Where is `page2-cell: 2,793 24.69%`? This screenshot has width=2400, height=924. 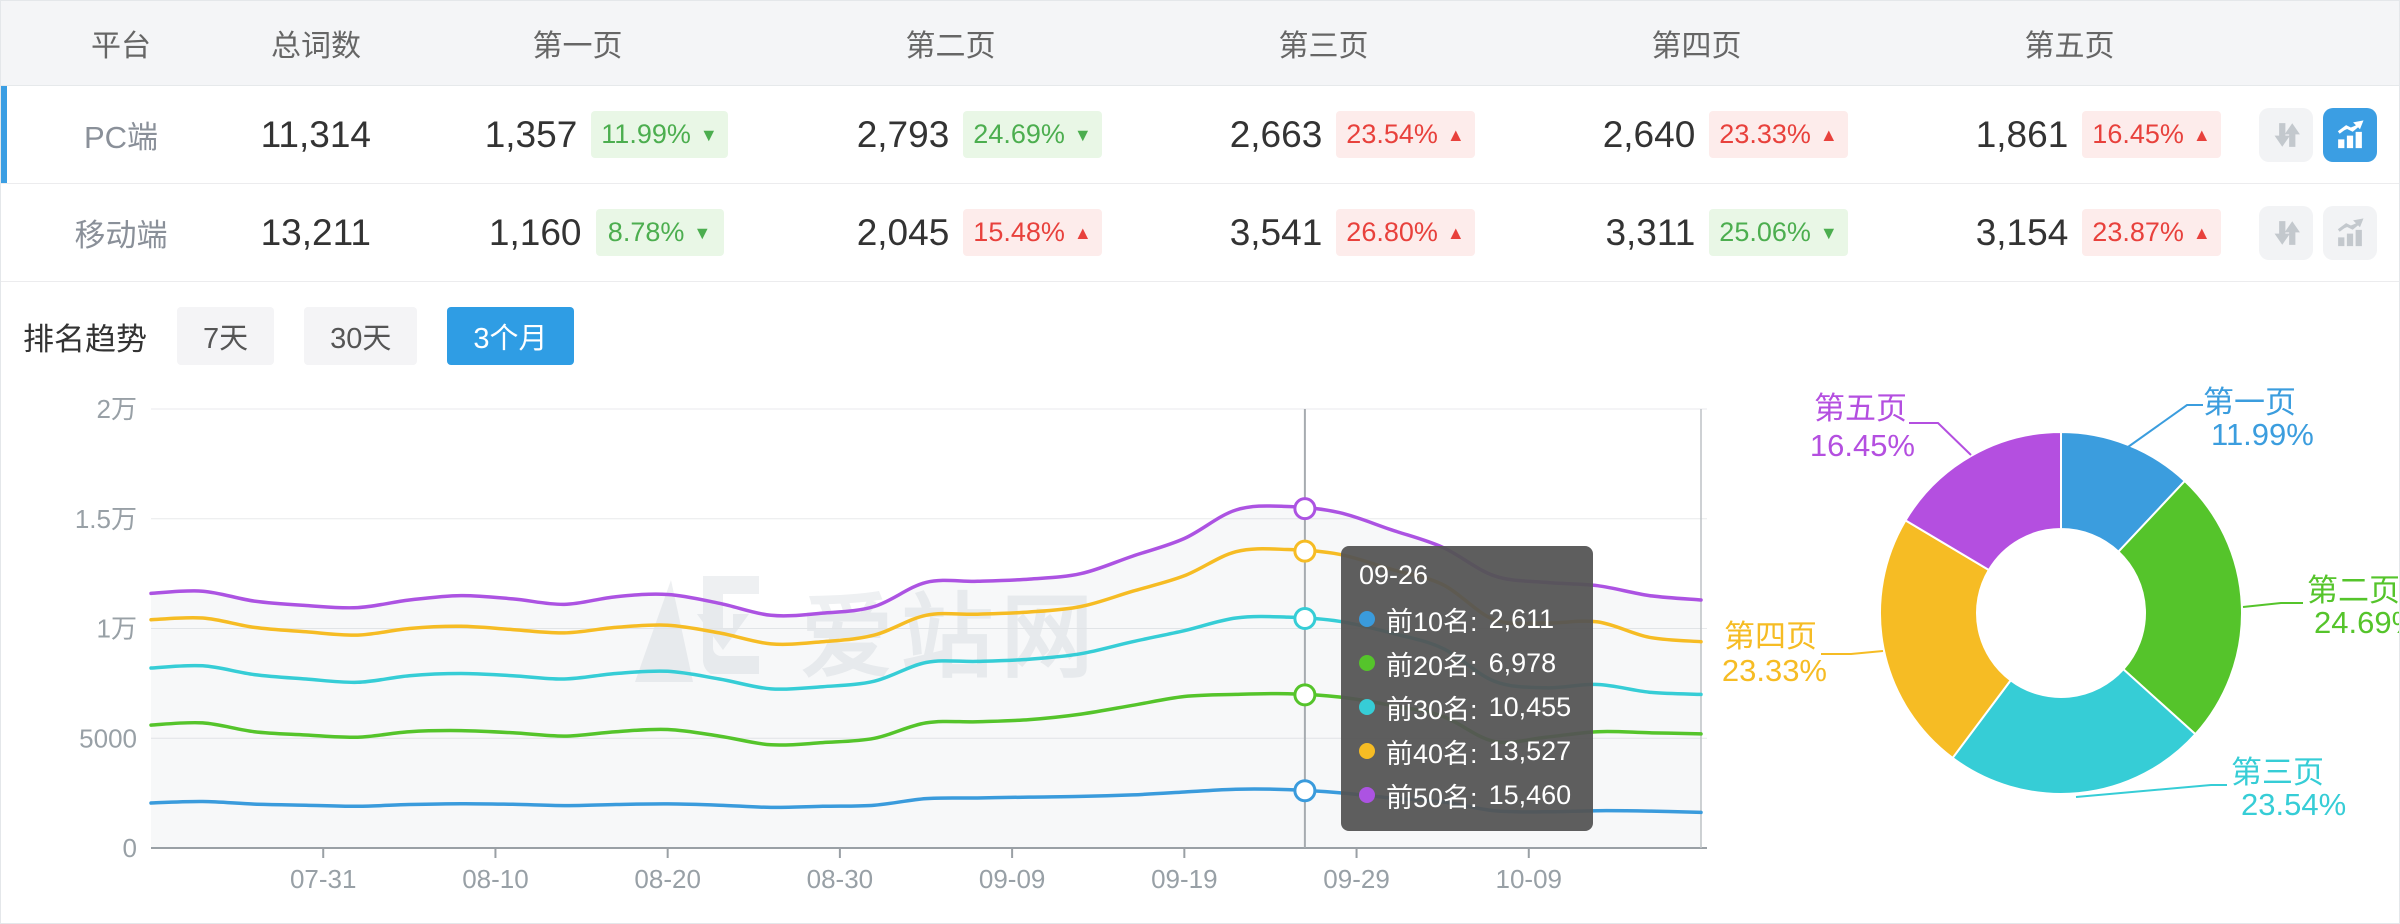 page2-cell: 2,793 24.69% is located at coordinates (950, 134).